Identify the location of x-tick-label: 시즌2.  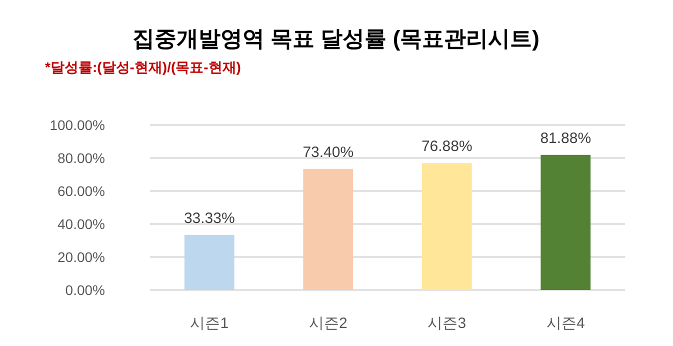
(328, 323).